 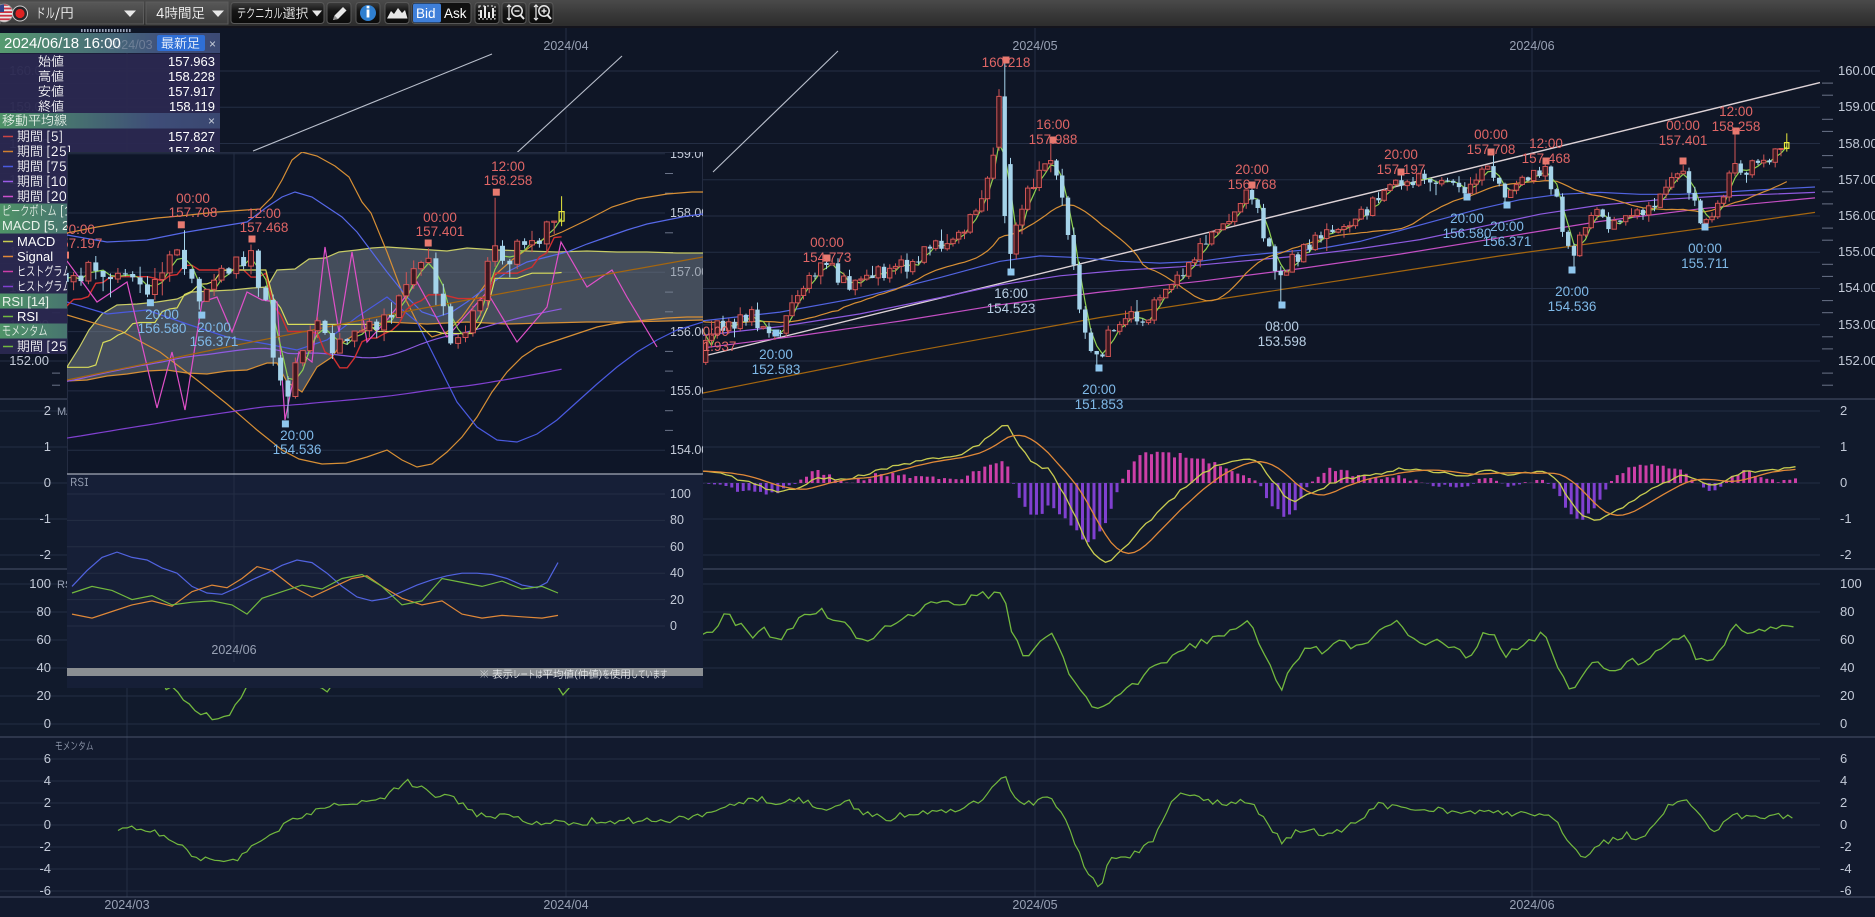 What do you see at coordinates (191, 76) in the screenshot?
I see `svg-text: 158.228` at bounding box center [191, 76].